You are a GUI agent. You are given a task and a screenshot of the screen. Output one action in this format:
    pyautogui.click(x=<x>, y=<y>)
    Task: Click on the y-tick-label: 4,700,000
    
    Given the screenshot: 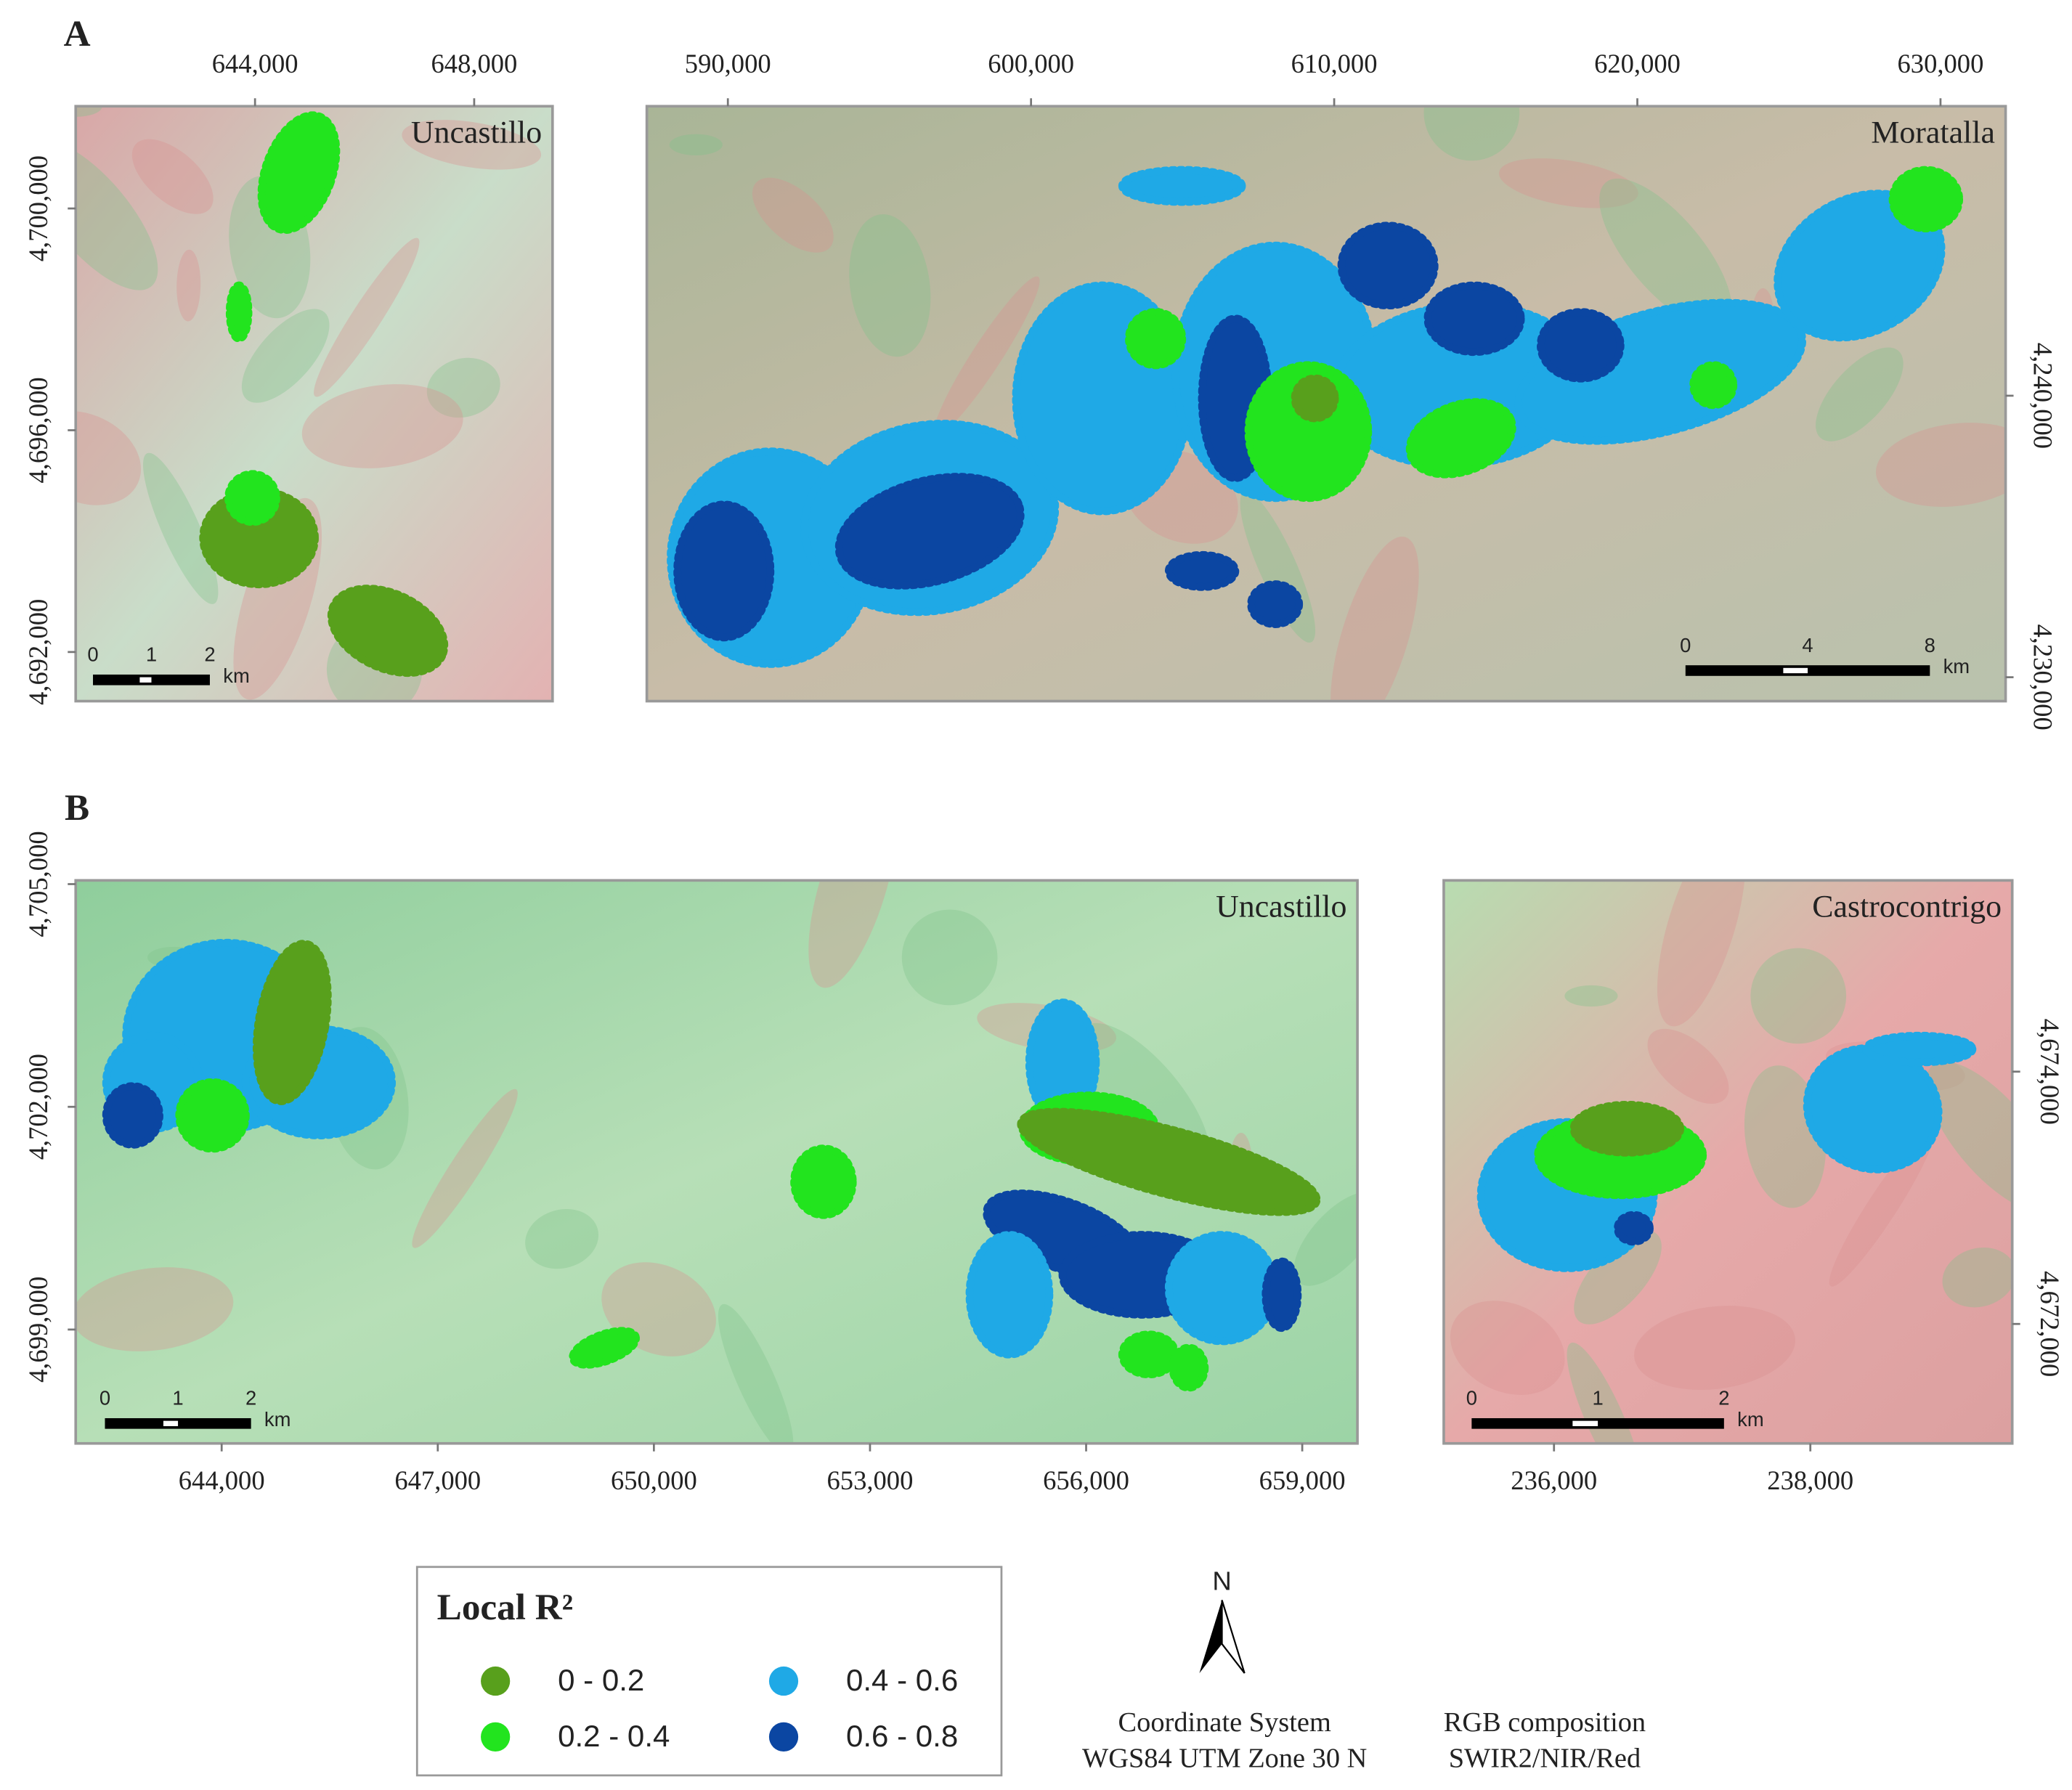 What is the action you would take?
    pyautogui.click(x=38, y=208)
    